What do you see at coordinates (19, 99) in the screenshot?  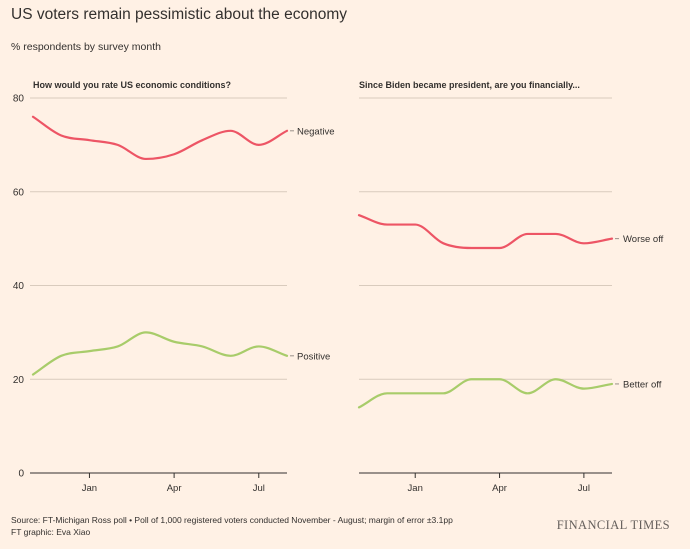 I see `y-tick-label: 80` at bounding box center [19, 99].